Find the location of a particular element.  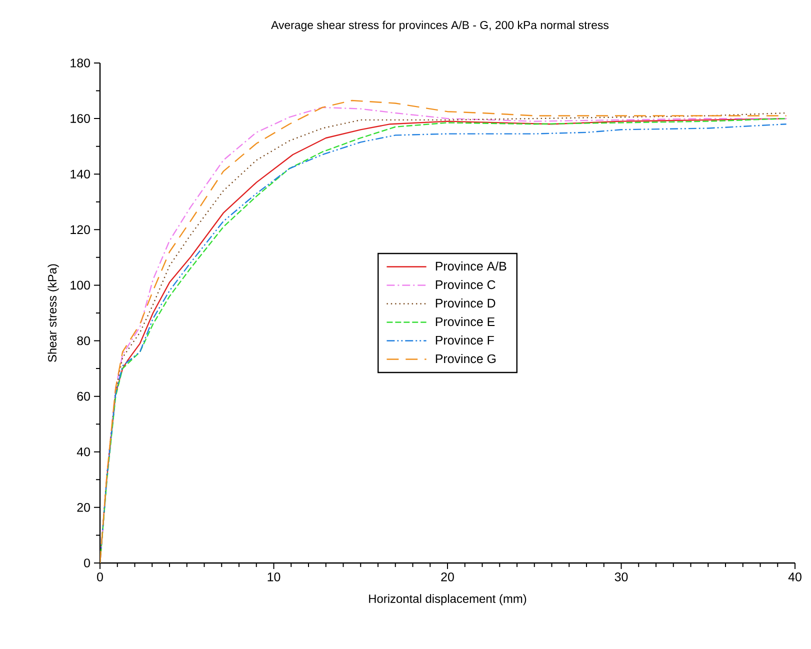

y-tick-label: 60 is located at coordinates (83, 396).